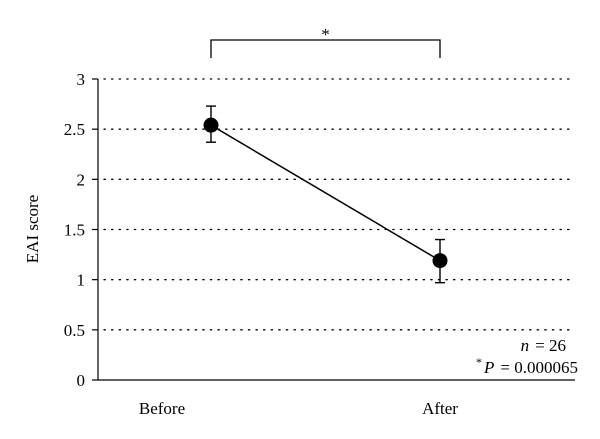 Image resolution: width=600 pixels, height=439 pixels. I want to click on significance-bracket-line, so click(325, 48).